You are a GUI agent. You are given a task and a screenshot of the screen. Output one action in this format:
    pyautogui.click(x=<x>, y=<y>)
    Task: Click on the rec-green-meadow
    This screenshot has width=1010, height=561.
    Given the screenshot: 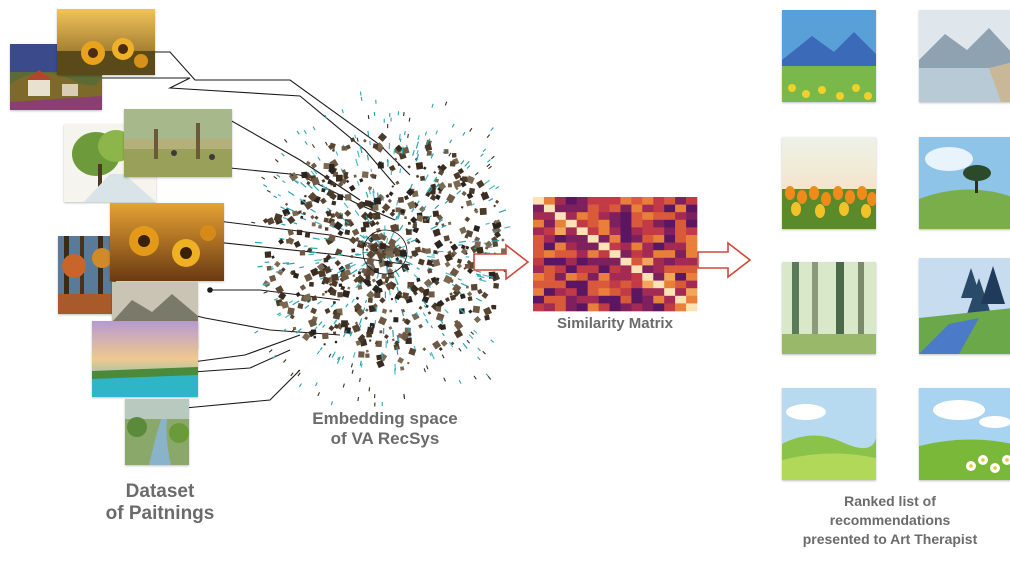 What is the action you would take?
    pyautogui.click(x=829, y=434)
    